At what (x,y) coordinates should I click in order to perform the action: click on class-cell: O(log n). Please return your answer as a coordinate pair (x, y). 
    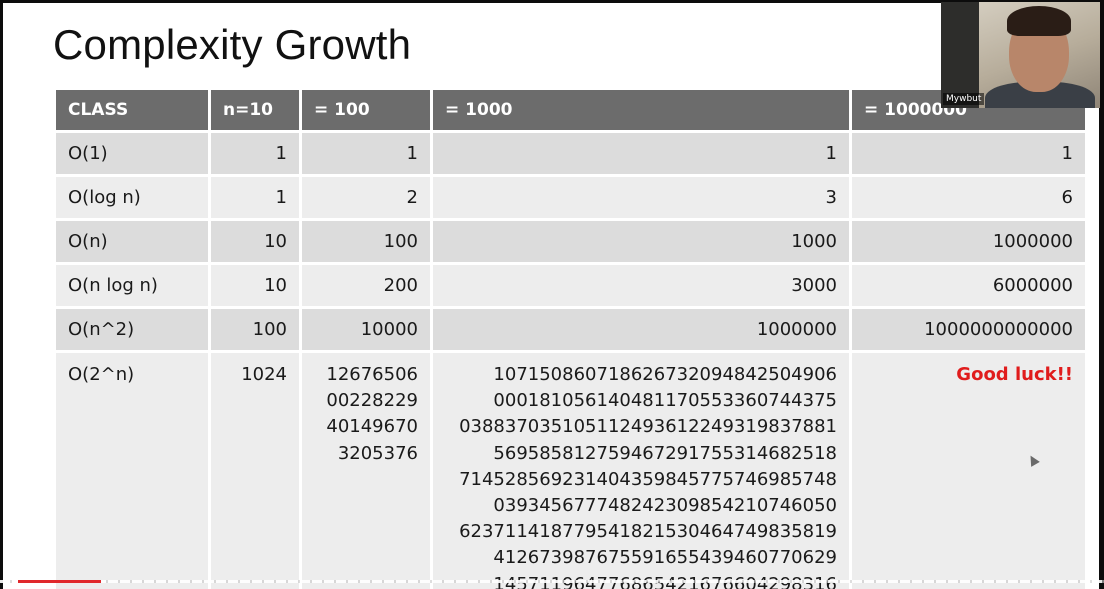
    Looking at the image, I should click on (132, 197).